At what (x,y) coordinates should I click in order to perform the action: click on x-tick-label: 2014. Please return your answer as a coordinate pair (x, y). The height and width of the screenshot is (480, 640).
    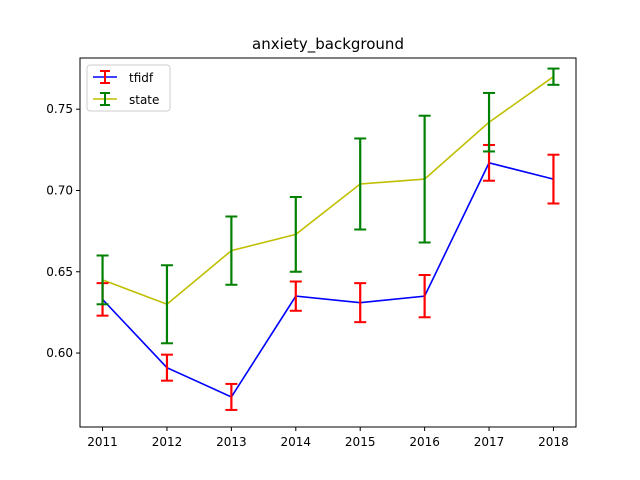
    Looking at the image, I should click on (296, 442).